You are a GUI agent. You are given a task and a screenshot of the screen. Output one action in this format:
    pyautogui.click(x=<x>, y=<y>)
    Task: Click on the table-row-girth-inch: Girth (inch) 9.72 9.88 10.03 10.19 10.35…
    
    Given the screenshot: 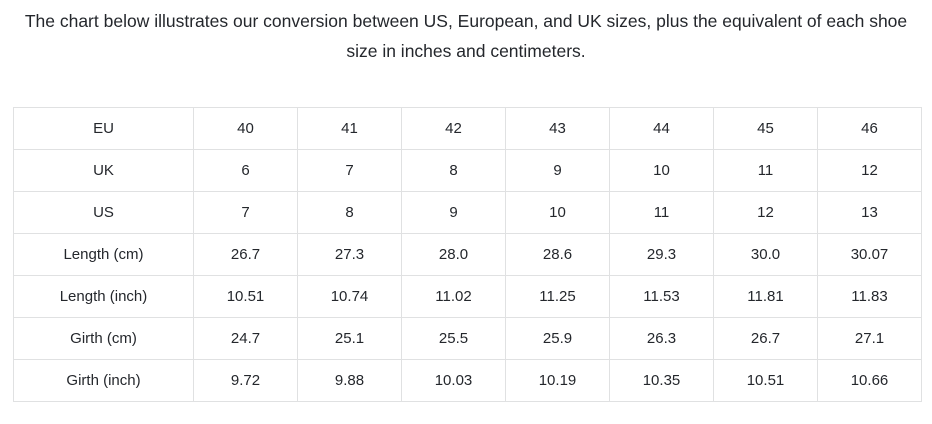 What is the action you would take?
    pyautogui.click(x=467, y=380)
    